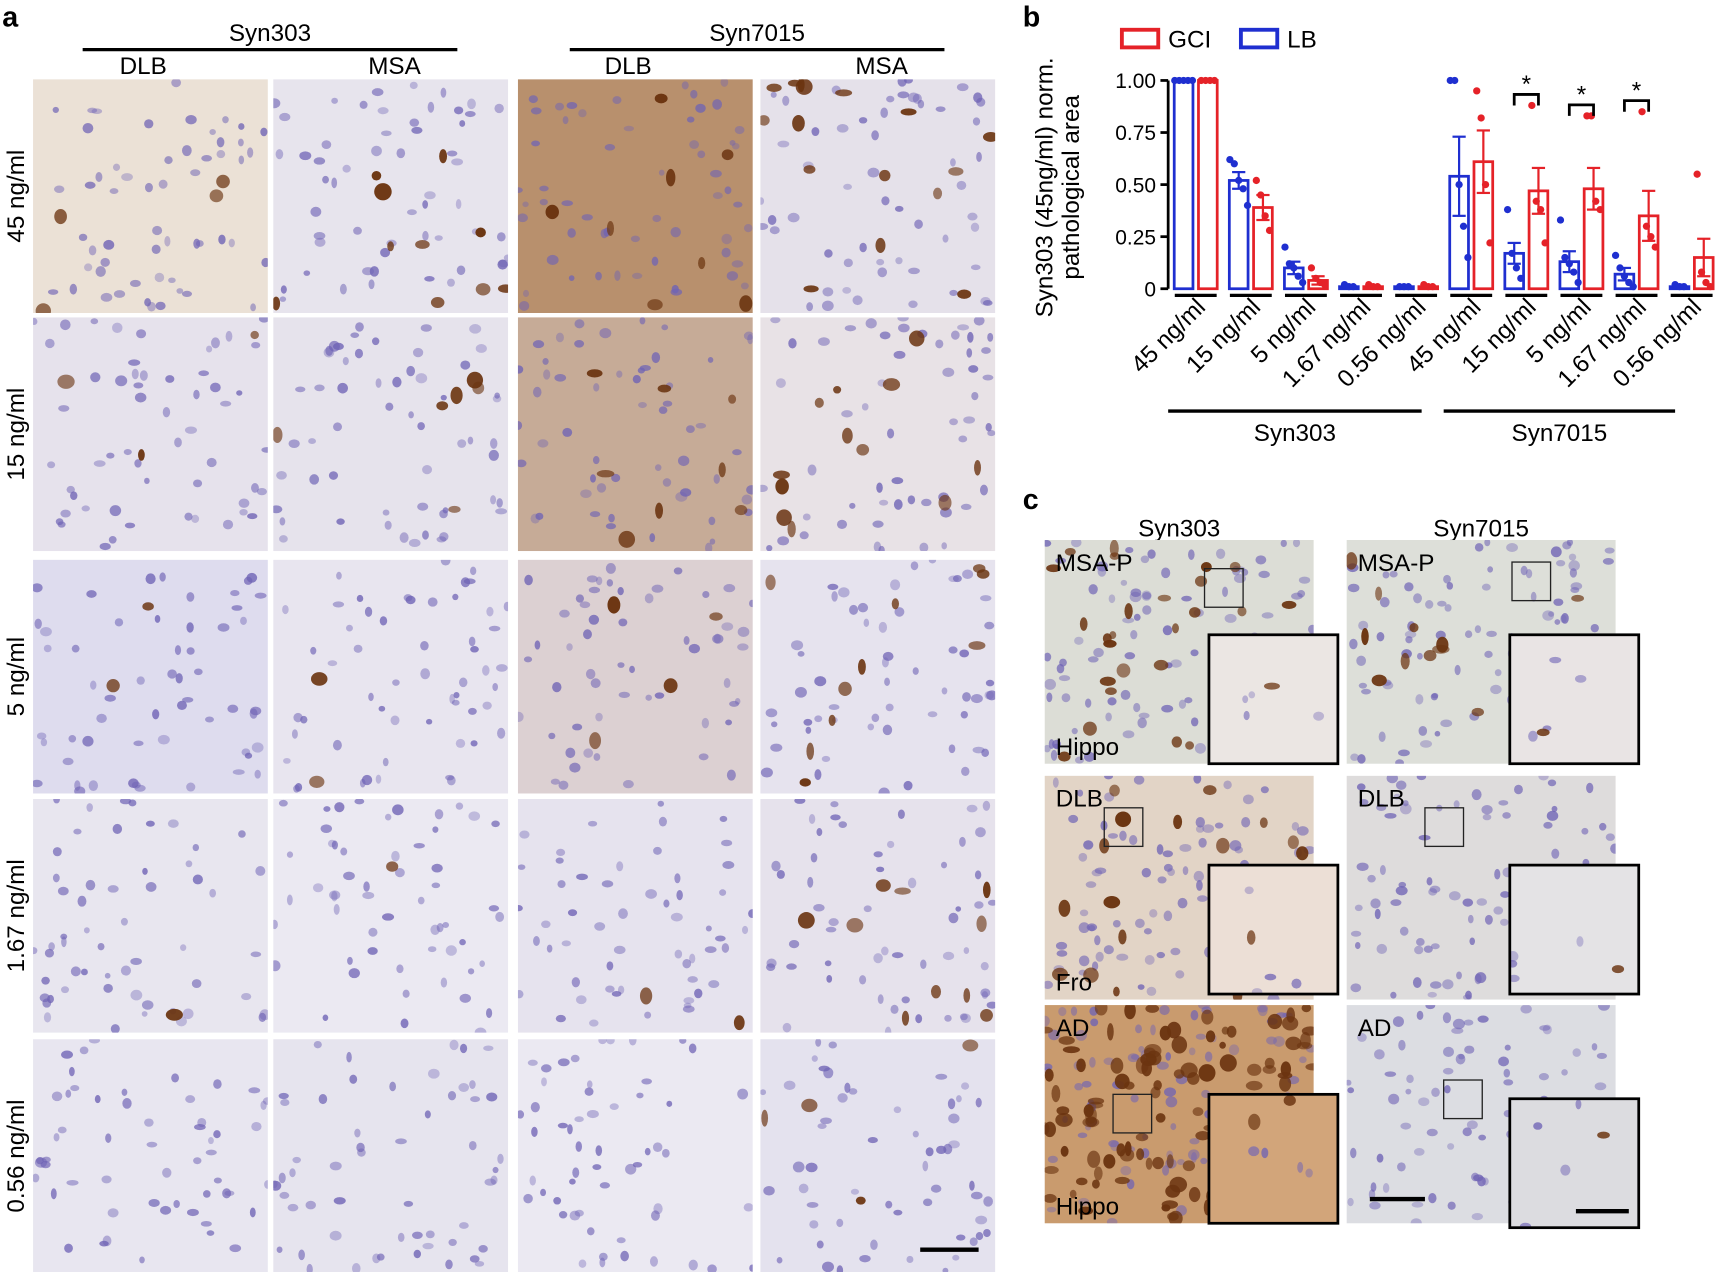 This screenshot has width=1728, height=1272. Describe the element at coordinates (1295, 433) in the screenshot. I see `group-label: Syn303` at that location.